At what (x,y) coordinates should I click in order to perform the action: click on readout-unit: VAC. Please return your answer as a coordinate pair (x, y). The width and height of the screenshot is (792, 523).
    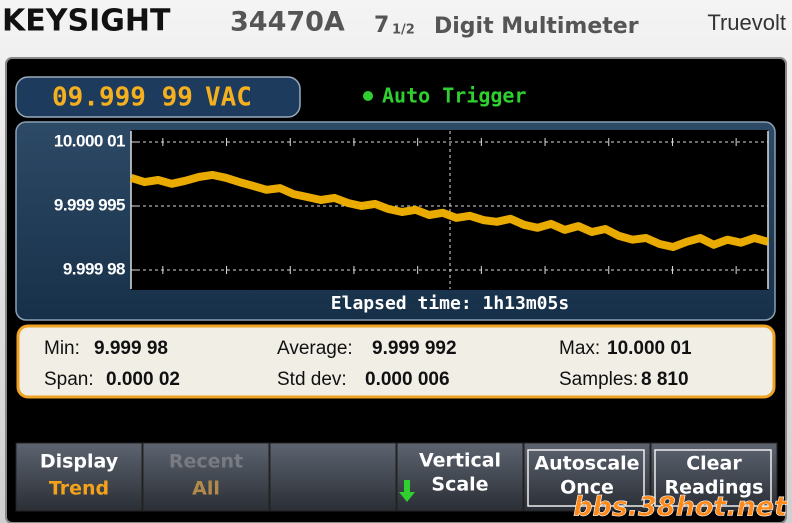
    Looking at the image, I should click on (228, 98).